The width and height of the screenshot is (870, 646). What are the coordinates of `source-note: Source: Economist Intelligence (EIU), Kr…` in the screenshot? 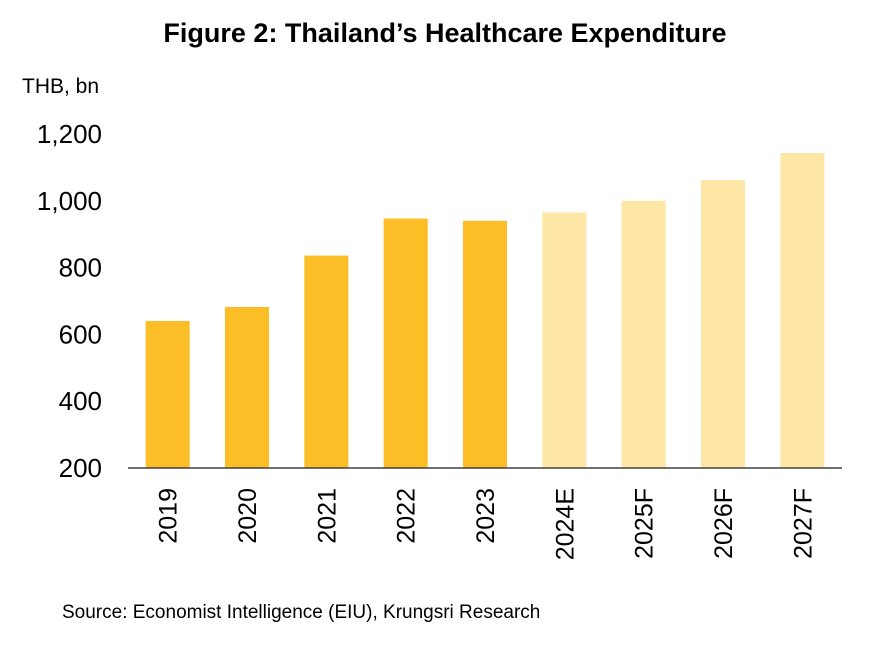 It's located at (301, 612).